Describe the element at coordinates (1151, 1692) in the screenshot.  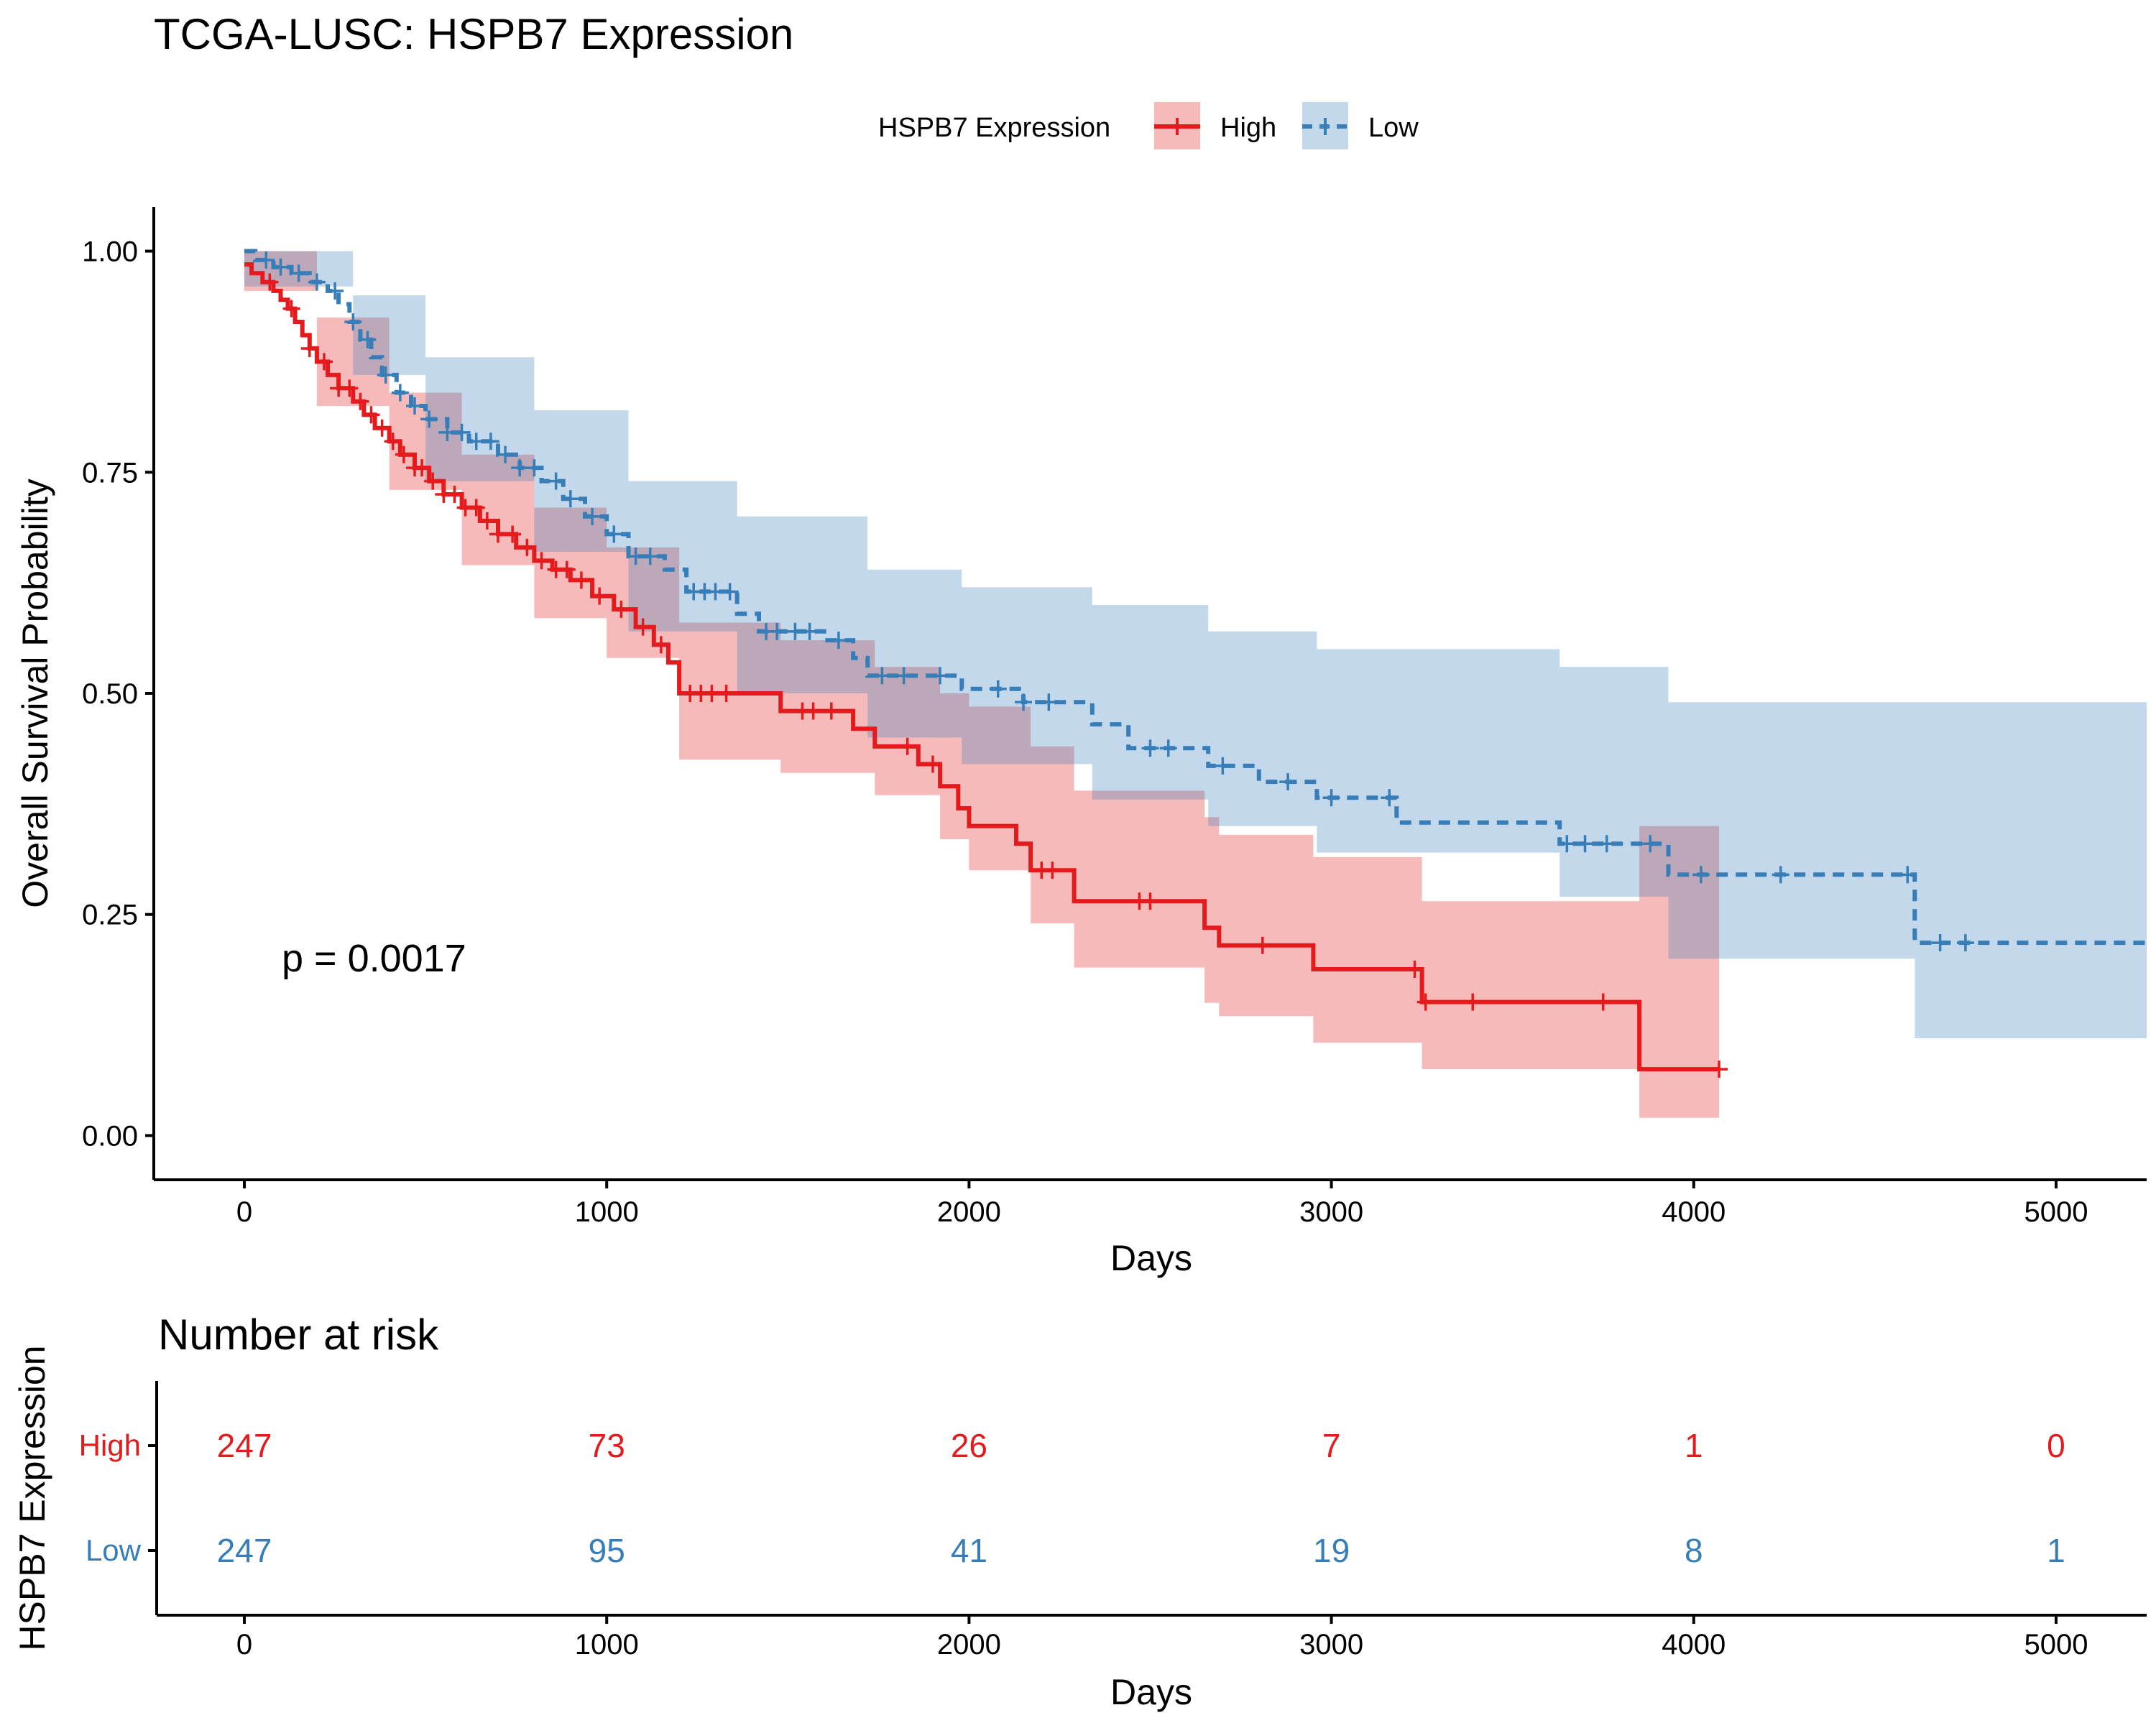
I see `risk-x-axis-title: Days` at that location.